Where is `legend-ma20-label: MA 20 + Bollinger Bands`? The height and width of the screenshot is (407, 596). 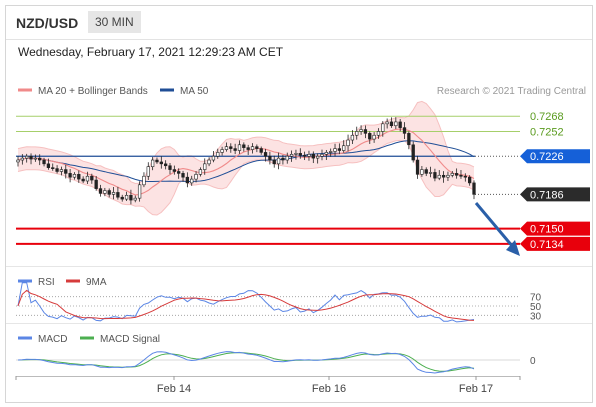
legend-ma20-label: MA 20 + Bollinger Bands is located at coordinates (93, 91).